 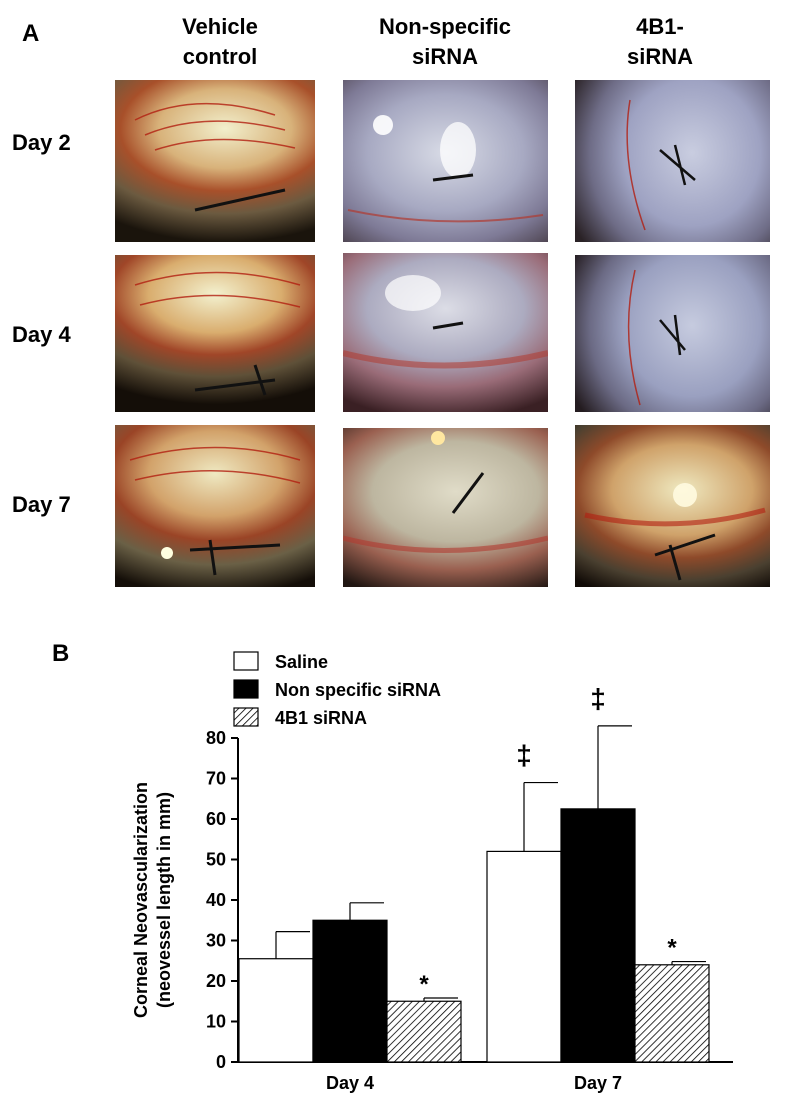 I want to click on row-label-day-2: Day 2, so click(x=41, y=142).